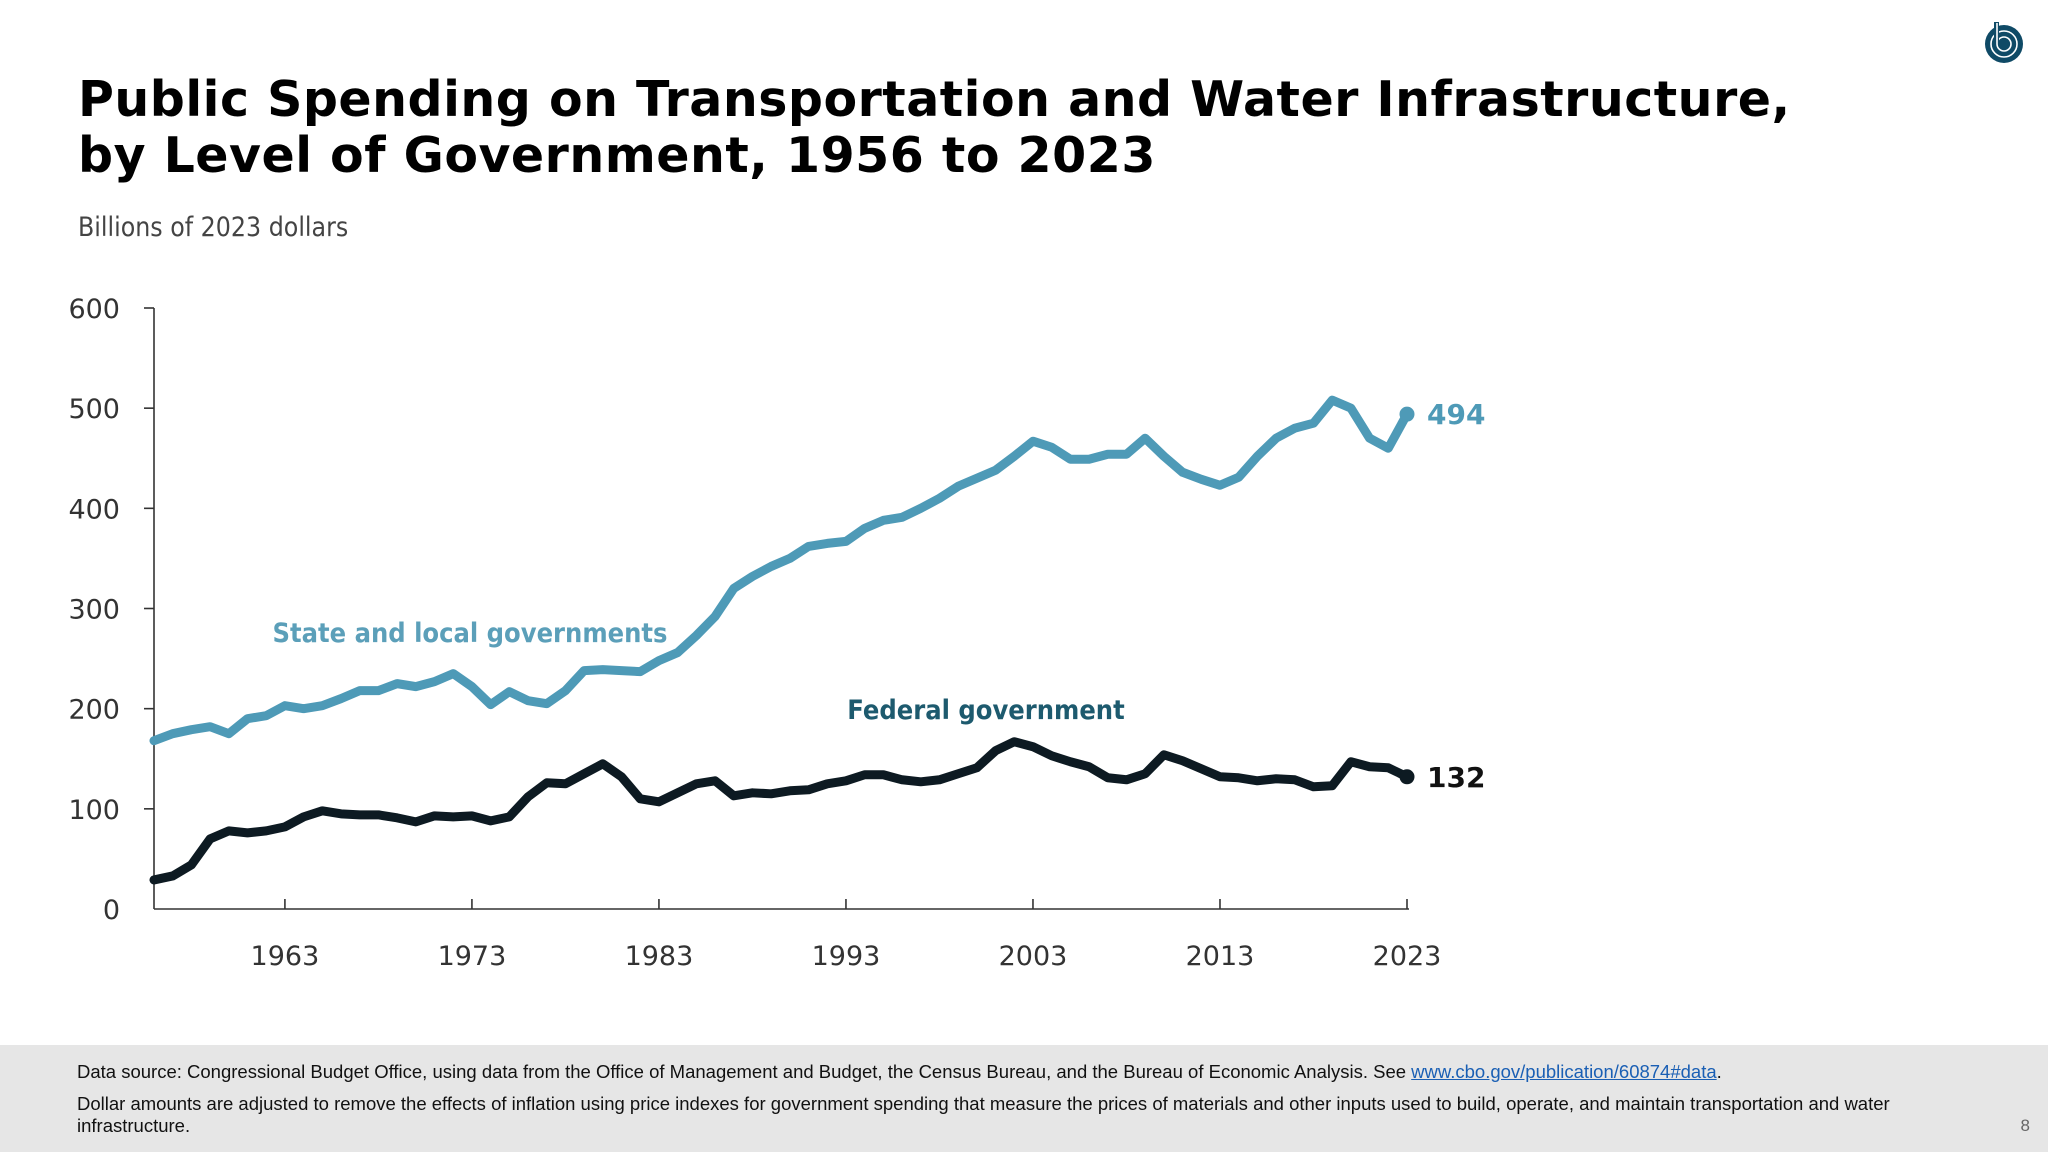 This screenshot has width=2048, height=1152. I want to click on end-value-label: 494, so click(1456, 414).